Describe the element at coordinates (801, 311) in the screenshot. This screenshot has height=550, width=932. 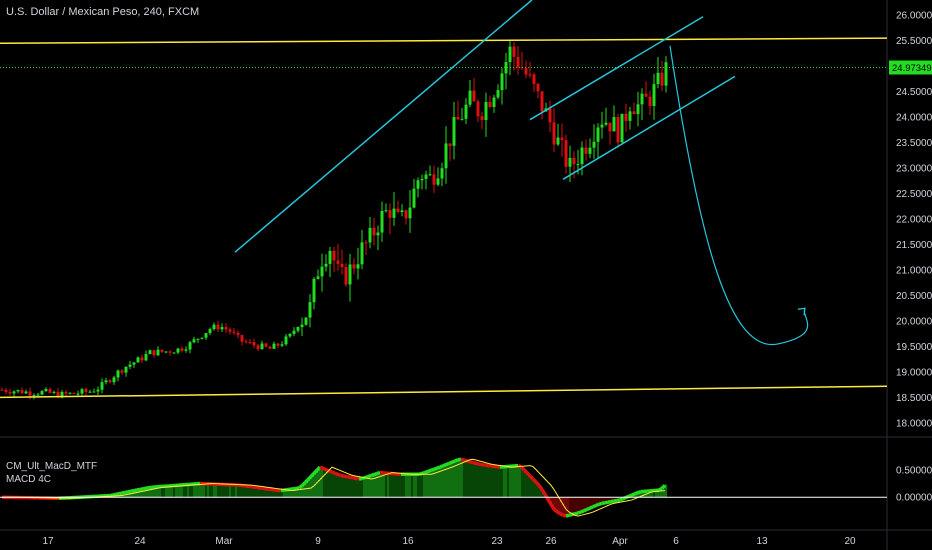
I see `projection-arrowhead` at that location.